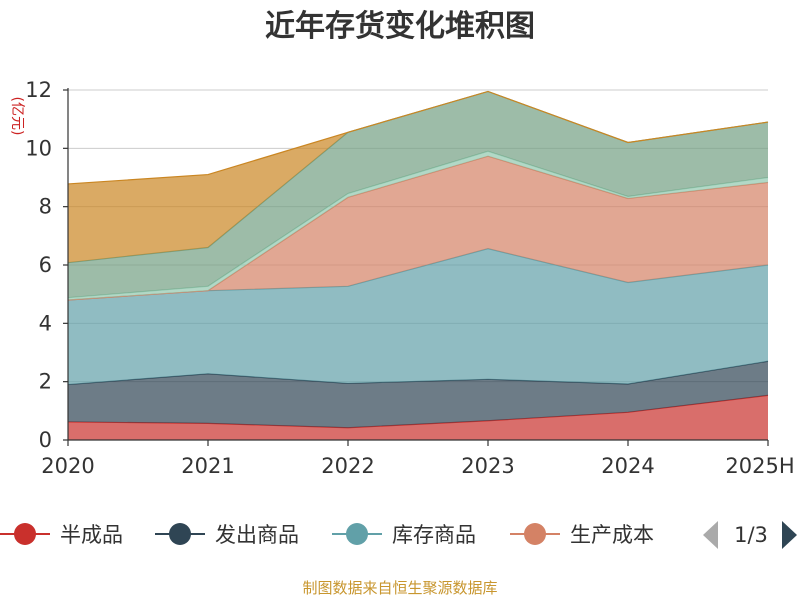 The width and height of the screenshot is (800, 600). I want to click on legend-page-indicator: 1/3, so click(751, 535).